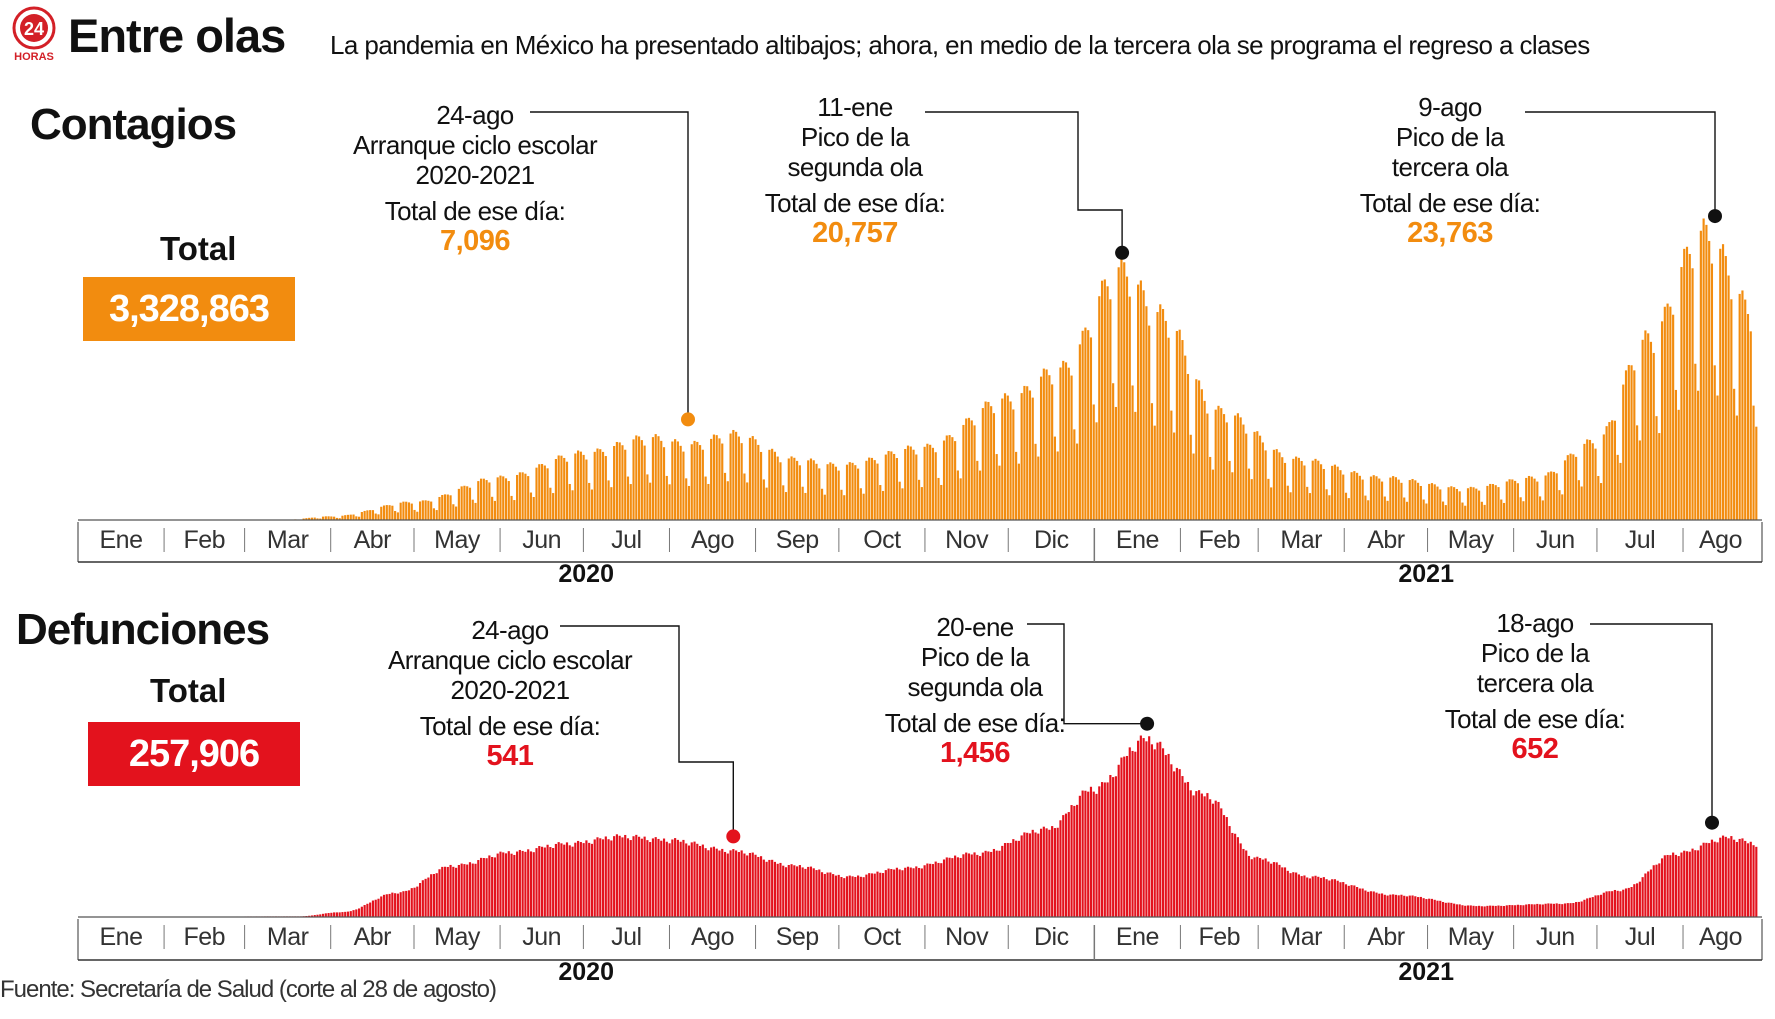  What do you see at coordinates (1555, 540) in the screenshot?
I see `contagios-month-label: Jun` at bounding box center [1555, 540].